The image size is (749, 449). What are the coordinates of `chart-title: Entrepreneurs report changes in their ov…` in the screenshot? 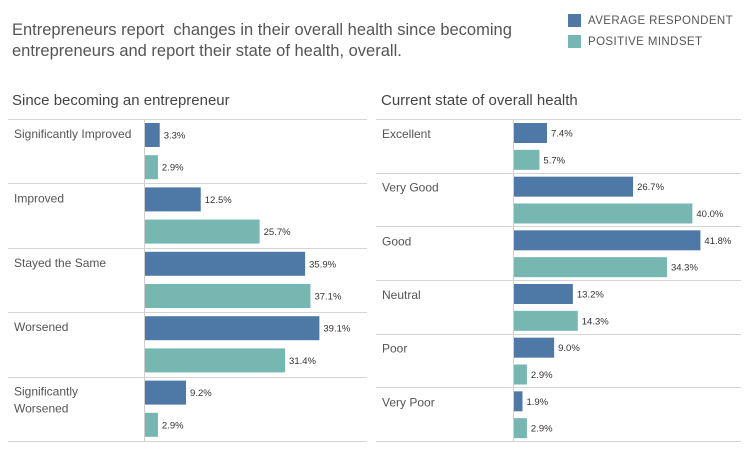 It's located at (264, 40).